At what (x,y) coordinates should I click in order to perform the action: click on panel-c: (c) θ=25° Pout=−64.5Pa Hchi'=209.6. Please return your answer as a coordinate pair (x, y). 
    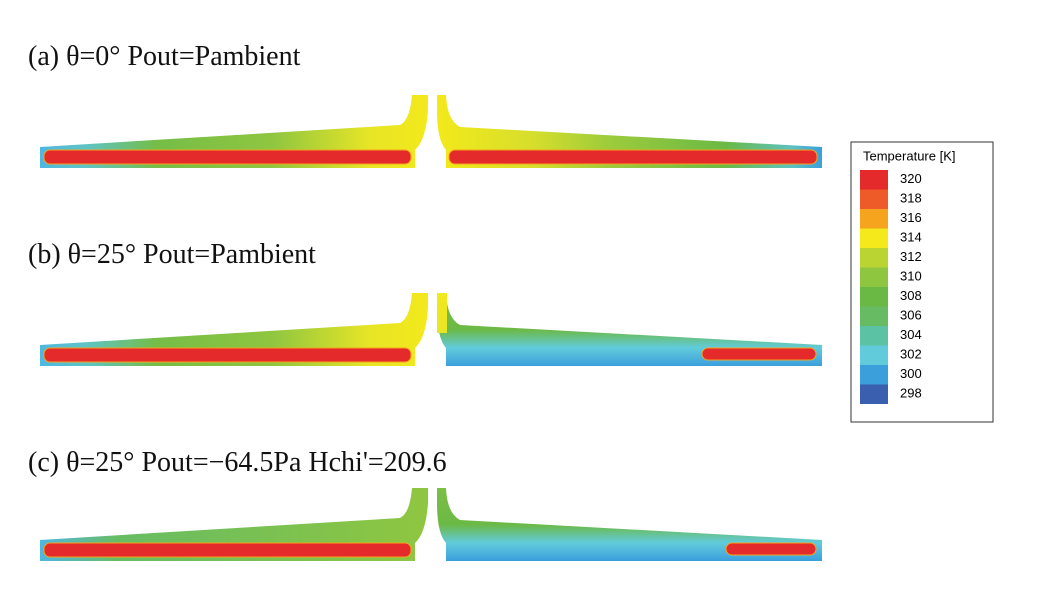
    Looking at the image, I should click on (425, 504).